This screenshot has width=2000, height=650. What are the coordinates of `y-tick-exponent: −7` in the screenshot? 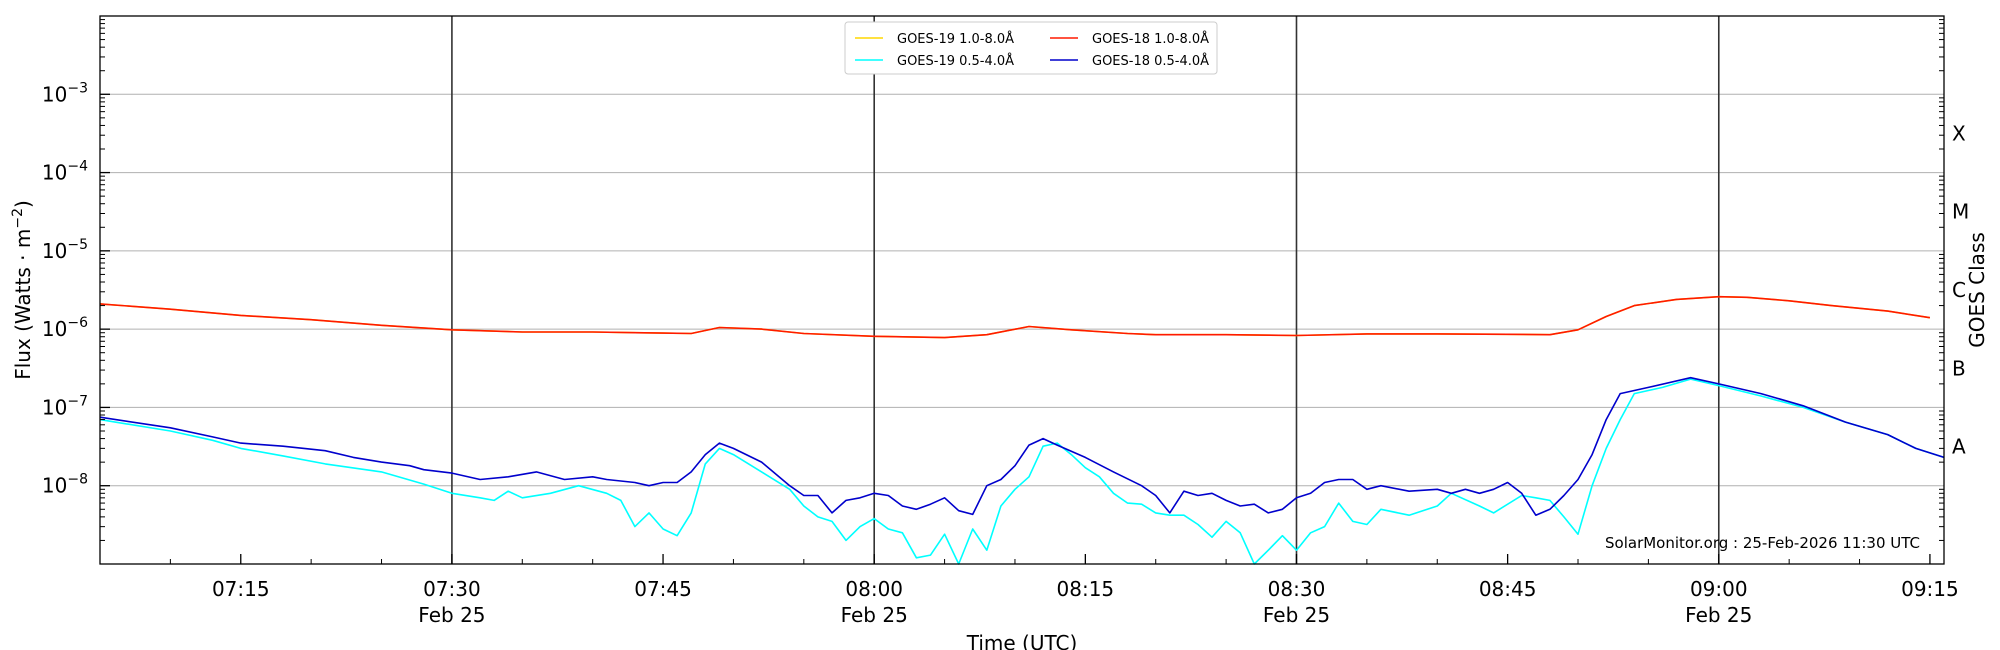 It's located at (77, 401).